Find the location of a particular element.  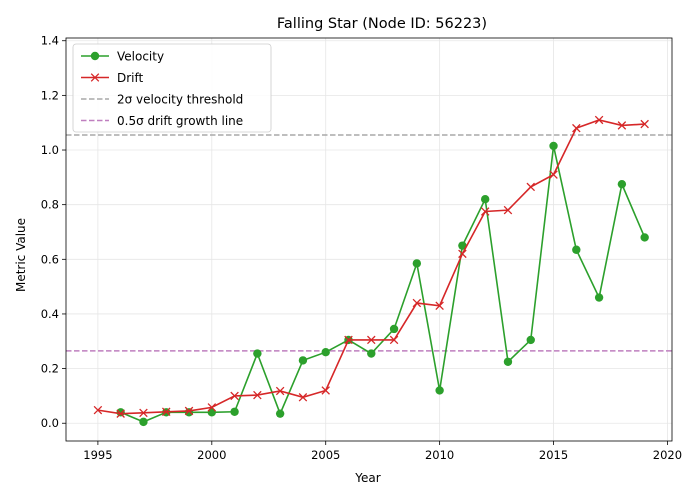

y-axis-label: Metric Value is located at coordinates (21, 255).